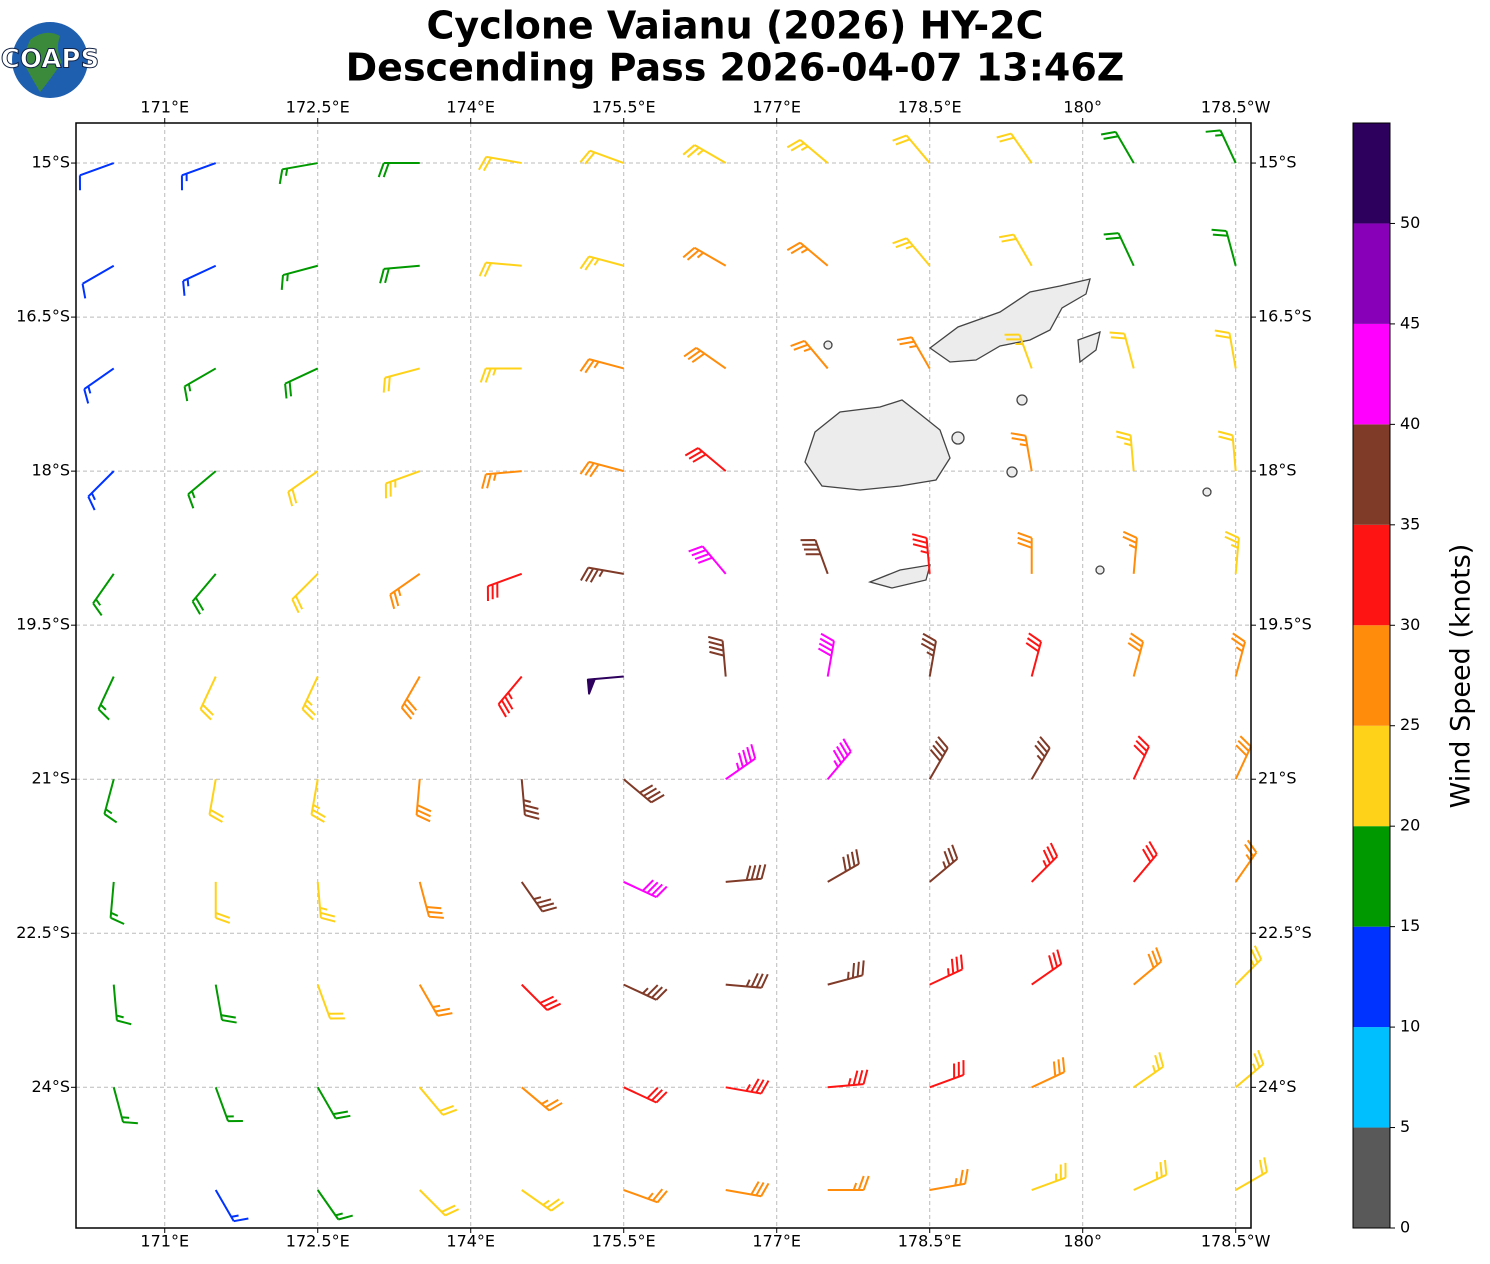 The image size is (1490, 1264). What do you see at coordinates (1236, 107) in the screenshot?
I see `x-tick-label: 178.5°W` at bounding box center [1236, 107].